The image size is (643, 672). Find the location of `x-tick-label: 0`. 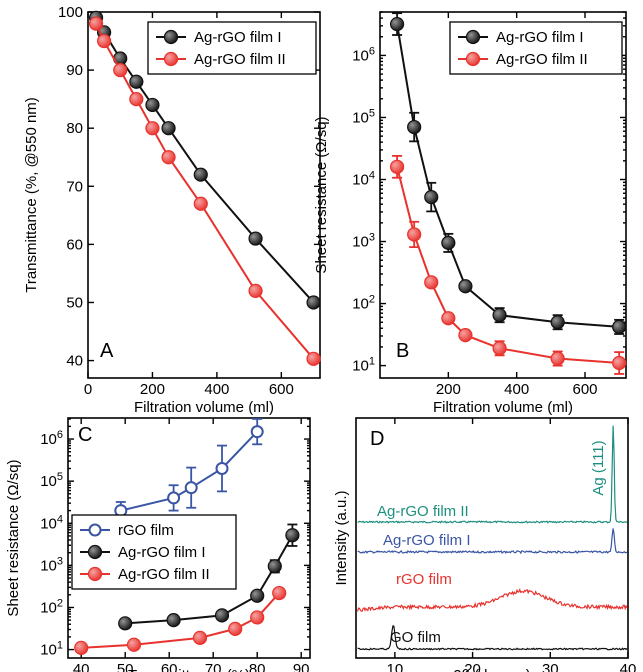

x-tick-label: 0 is located at coordinates (88, 389).